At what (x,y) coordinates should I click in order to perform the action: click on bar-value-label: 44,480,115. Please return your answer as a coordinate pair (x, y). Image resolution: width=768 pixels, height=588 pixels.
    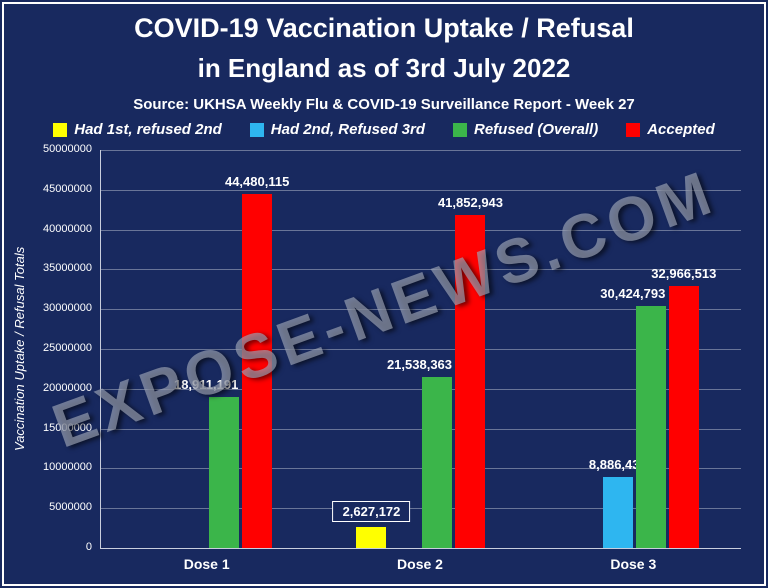
    Looking at the image, I should click on (257, 181).